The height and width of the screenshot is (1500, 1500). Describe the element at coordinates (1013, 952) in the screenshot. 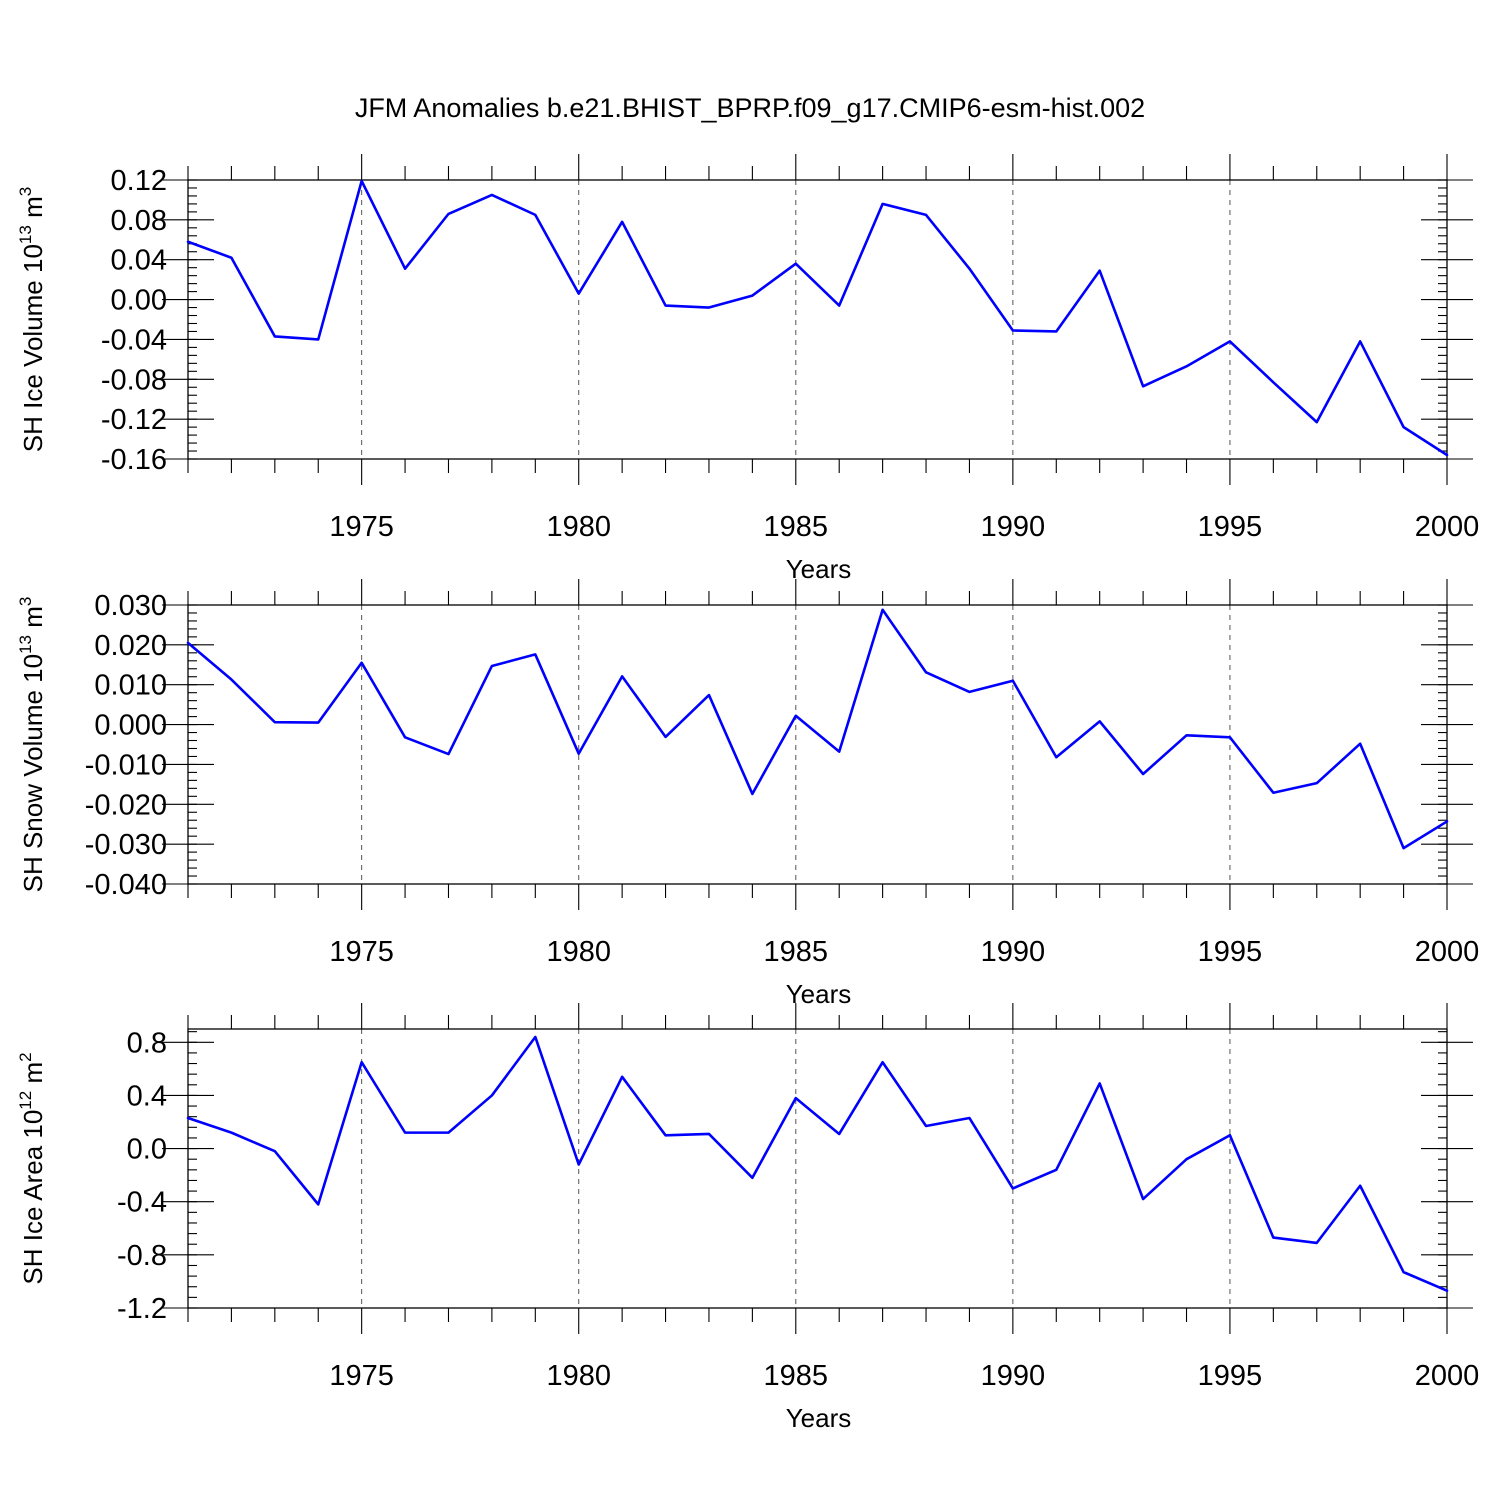

I see `xtick-label-1990: 1990` at that location.